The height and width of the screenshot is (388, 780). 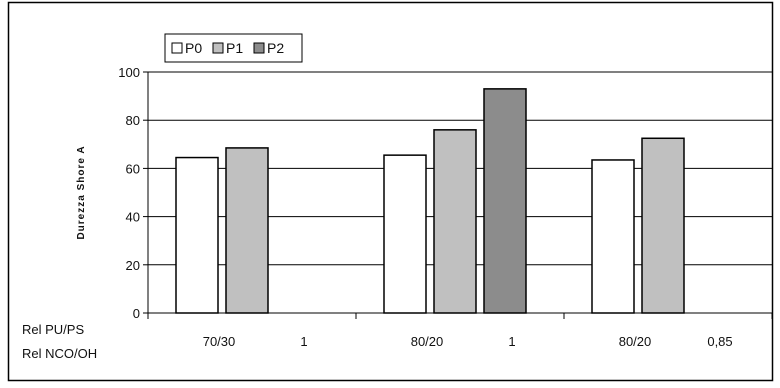 I want to click on cat-nco-oh-2: 1, so click(x=511, y=341).